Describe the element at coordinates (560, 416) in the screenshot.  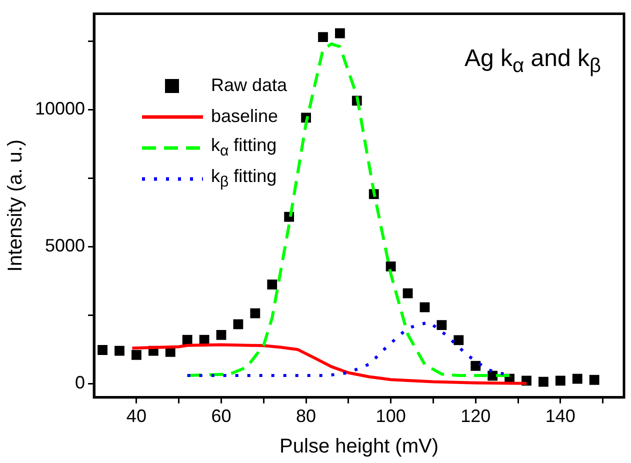
I see `x-tick-label: 140` at that location.